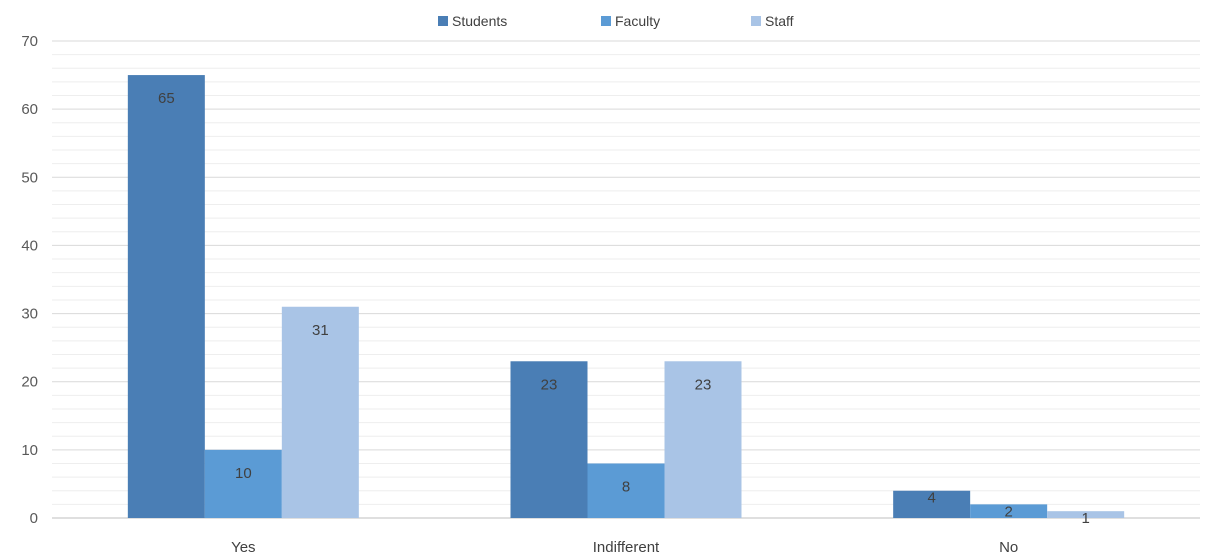  What do you see at coordinates (166, 98) in the screenshot?
I see `data-label: 65` at bounding box center [166, 98].